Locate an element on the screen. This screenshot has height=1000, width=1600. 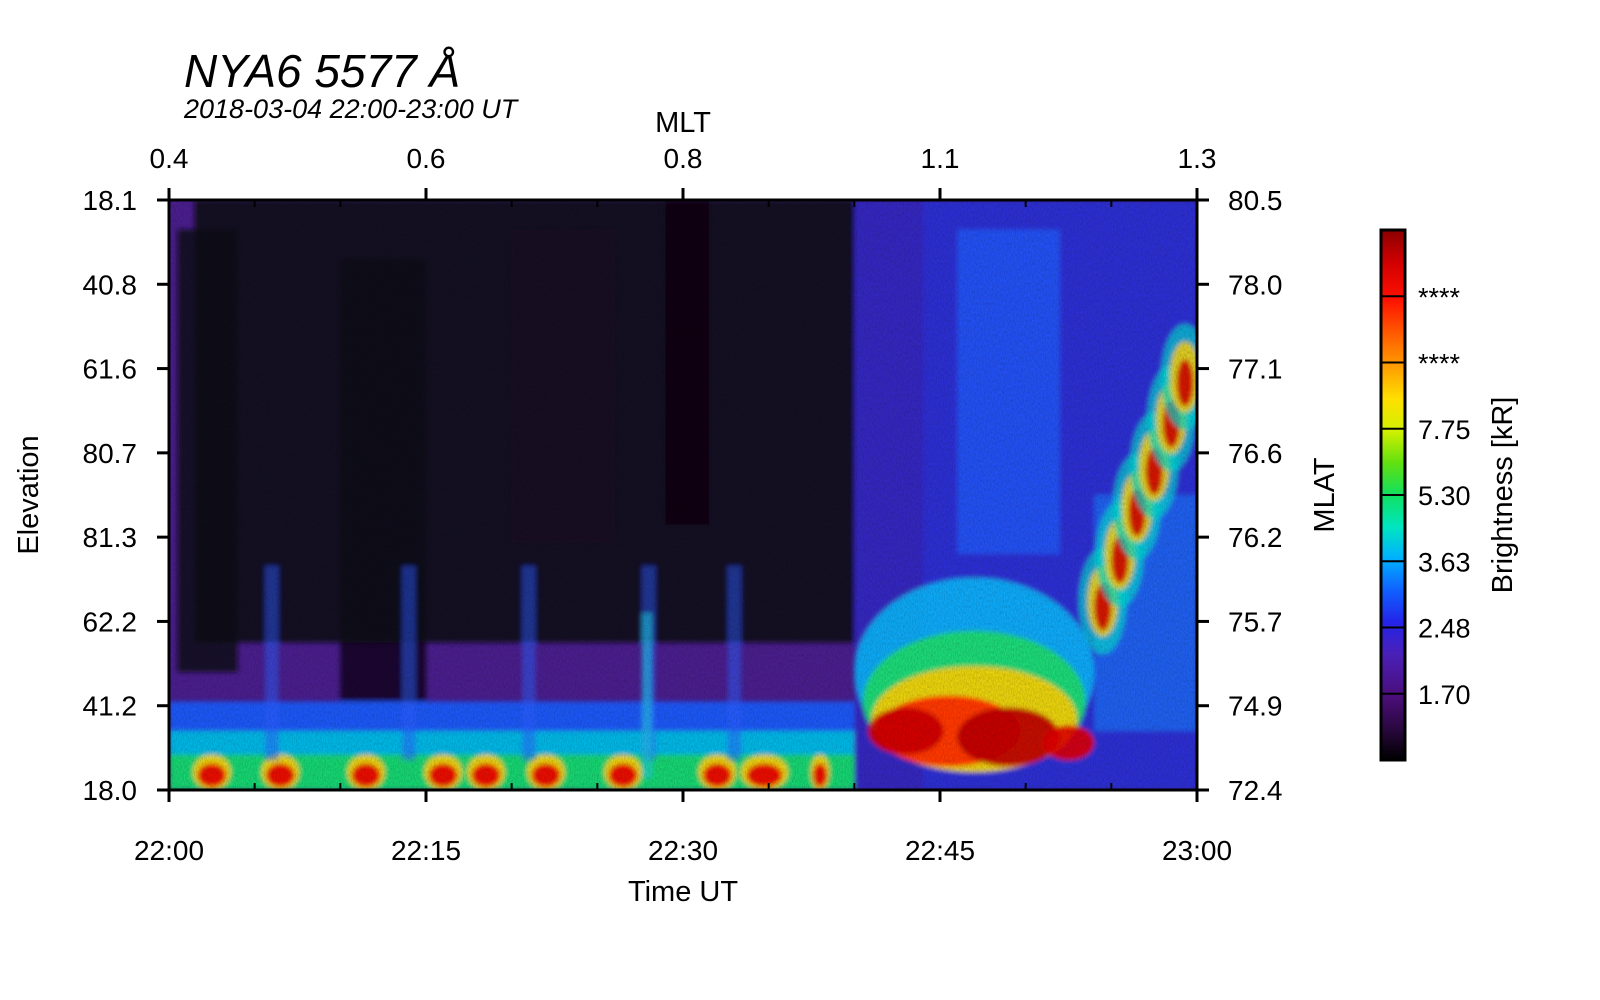
y-left-tick-label: 61.6 is located at coordinates (110, 369).